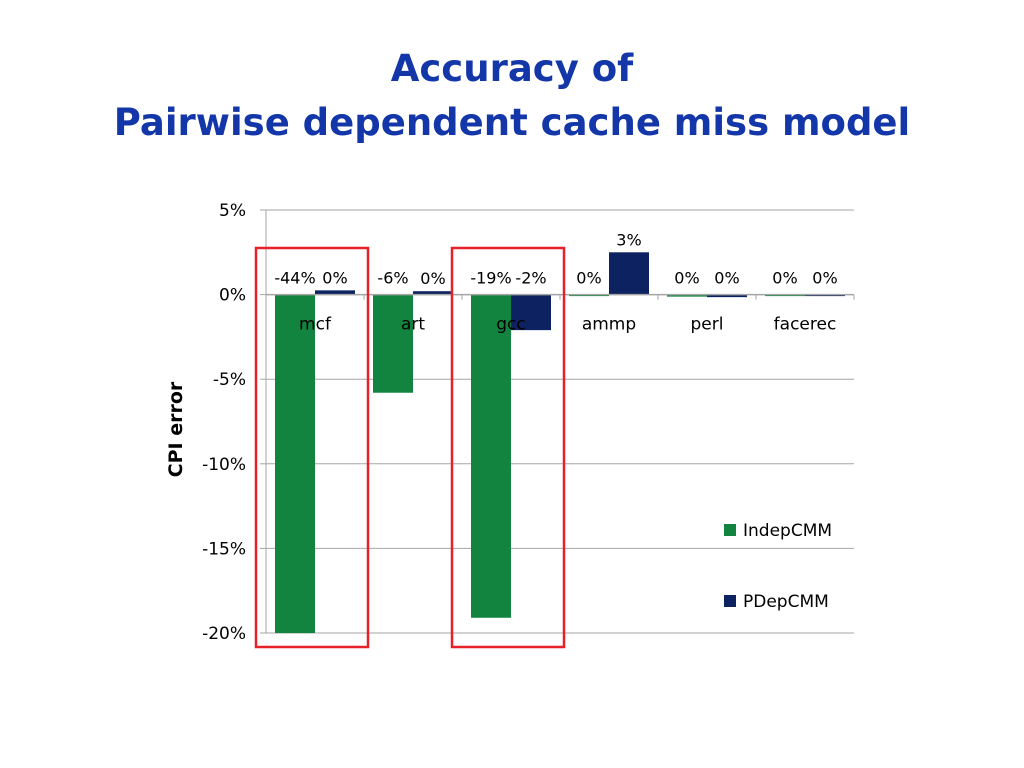  What do you see at coordinates (687, 295) in the screenshot?
I see `bar-indepcmm-perl` at bounding box center [687, 295].